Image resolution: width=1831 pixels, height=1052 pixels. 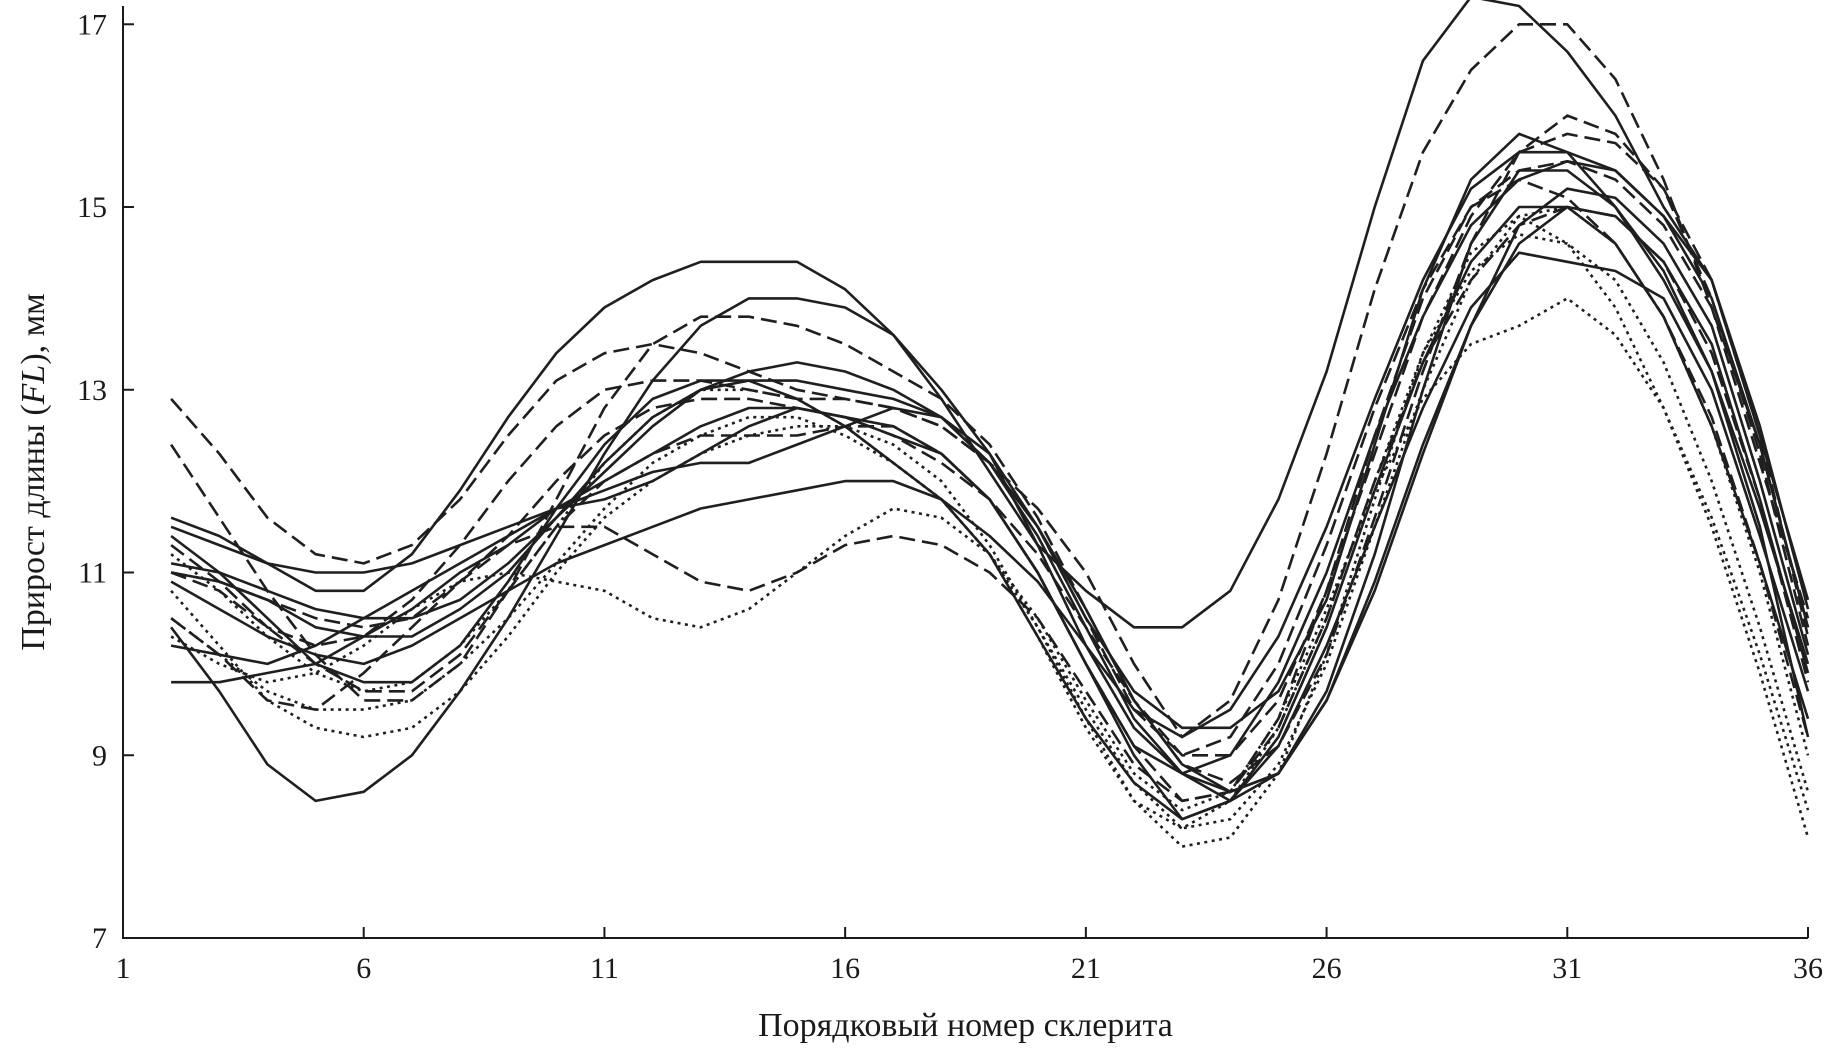 I want to click on y-tick-label: 15, so click(x=92, y=207).